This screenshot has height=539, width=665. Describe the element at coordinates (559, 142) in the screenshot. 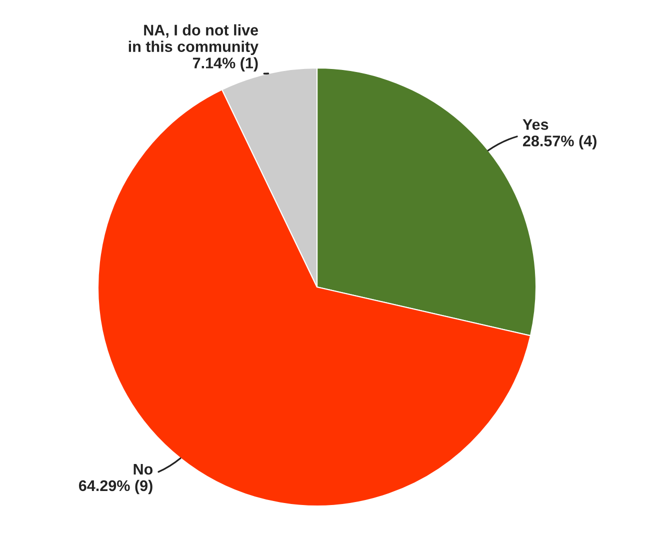

I see `data-label: 28.57% (4)` at that location.